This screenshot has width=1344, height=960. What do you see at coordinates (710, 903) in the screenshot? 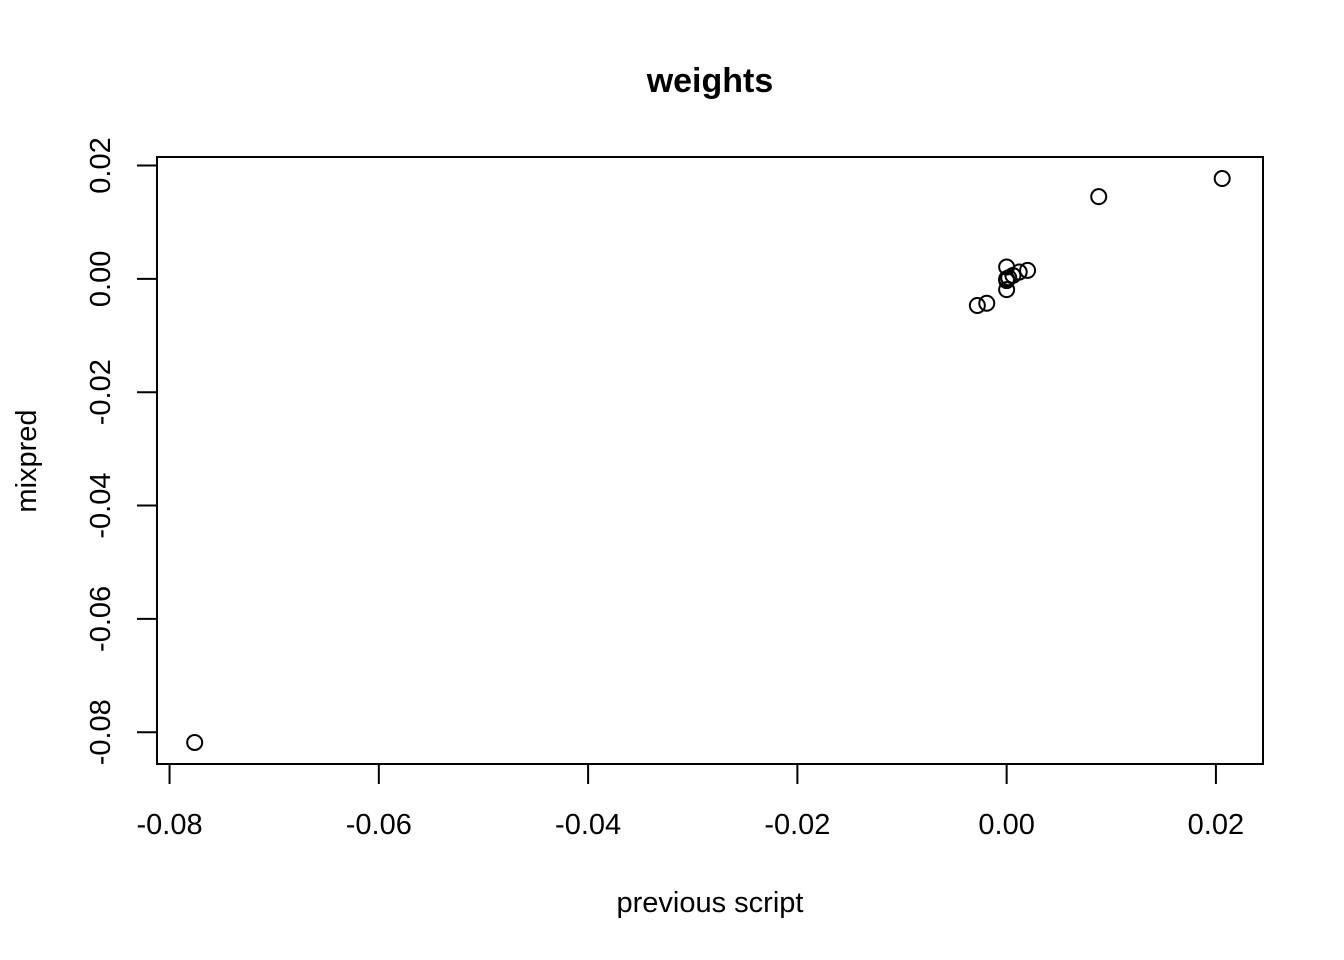
I see `x-axis-label: previous script` at bounding box center [710, 903].